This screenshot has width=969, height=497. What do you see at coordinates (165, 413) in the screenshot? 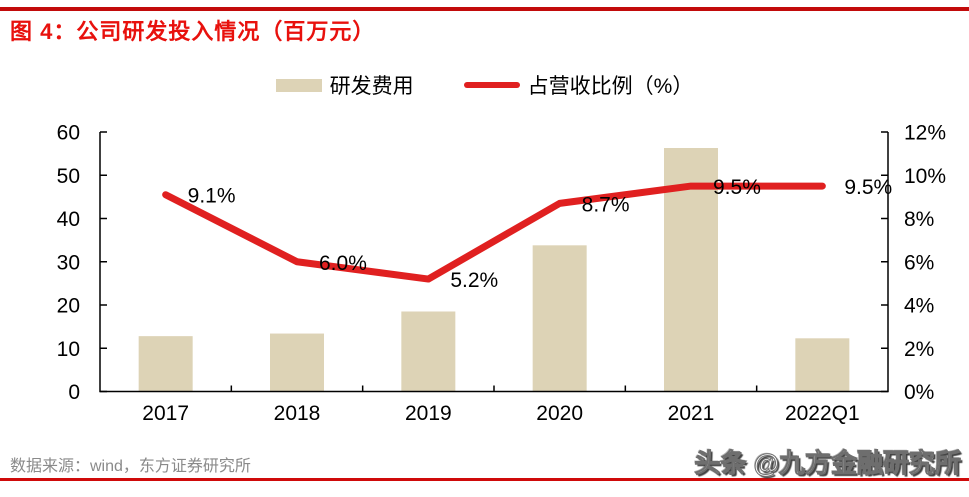
I see `x-axis-label-2017: 2017` at bounding box center [165, 413].